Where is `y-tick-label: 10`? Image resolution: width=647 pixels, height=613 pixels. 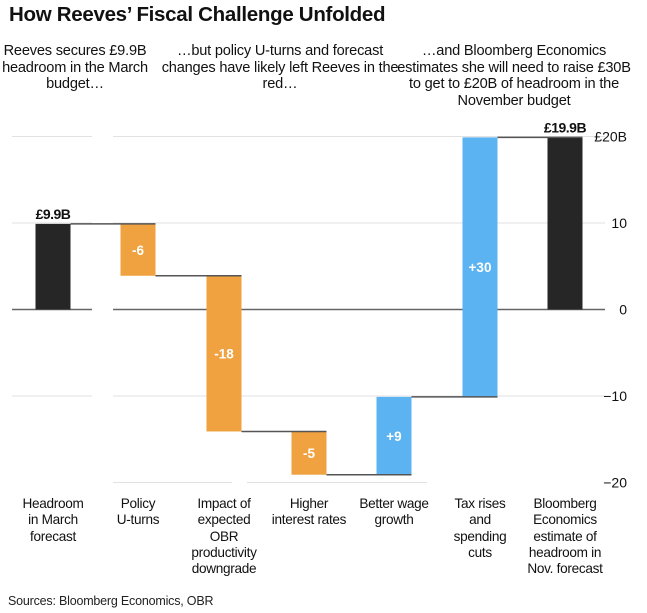
y-tick-label: 10 is located at coordinates (619, 223).